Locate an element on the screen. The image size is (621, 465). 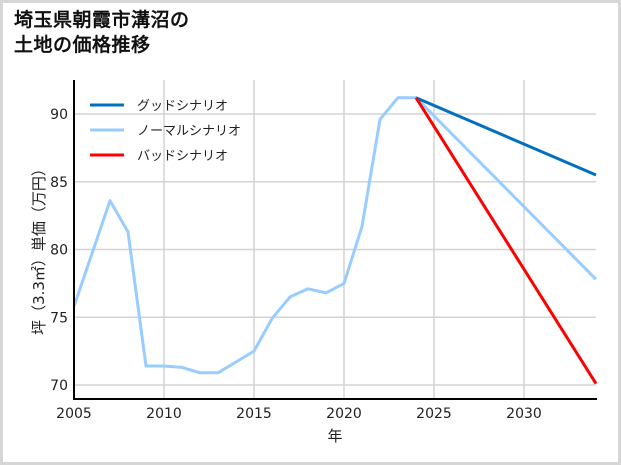
legend-label: グッドシナリオ is located at coordinates (182, 106).